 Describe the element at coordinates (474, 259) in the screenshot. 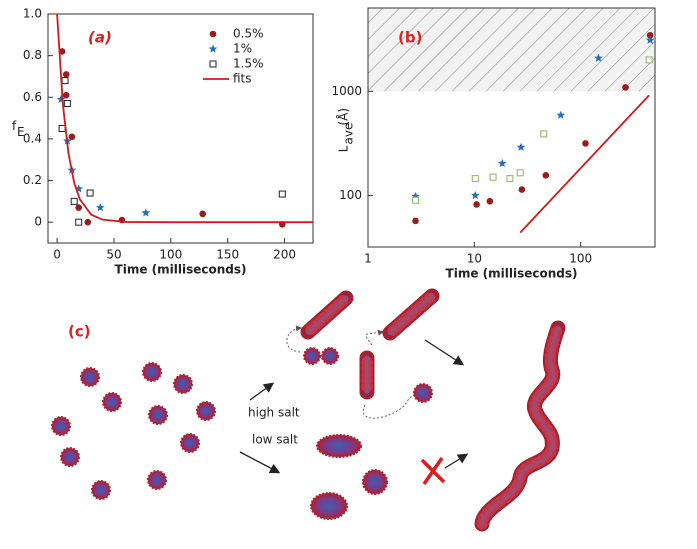

I see `x-tick-label: 10` at that location.